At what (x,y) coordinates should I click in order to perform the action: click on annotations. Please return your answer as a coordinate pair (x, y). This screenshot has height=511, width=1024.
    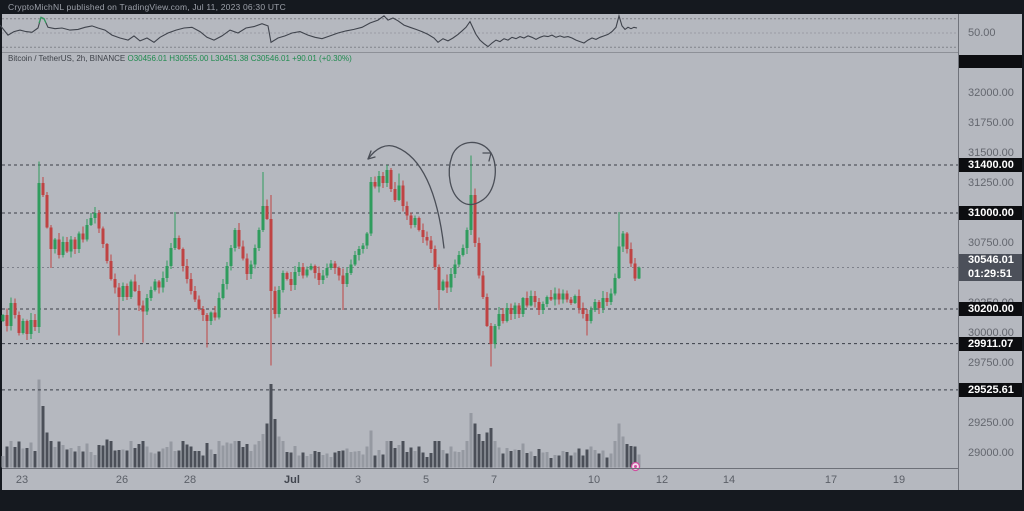
    Looking at the image, I should click on (431, 195).